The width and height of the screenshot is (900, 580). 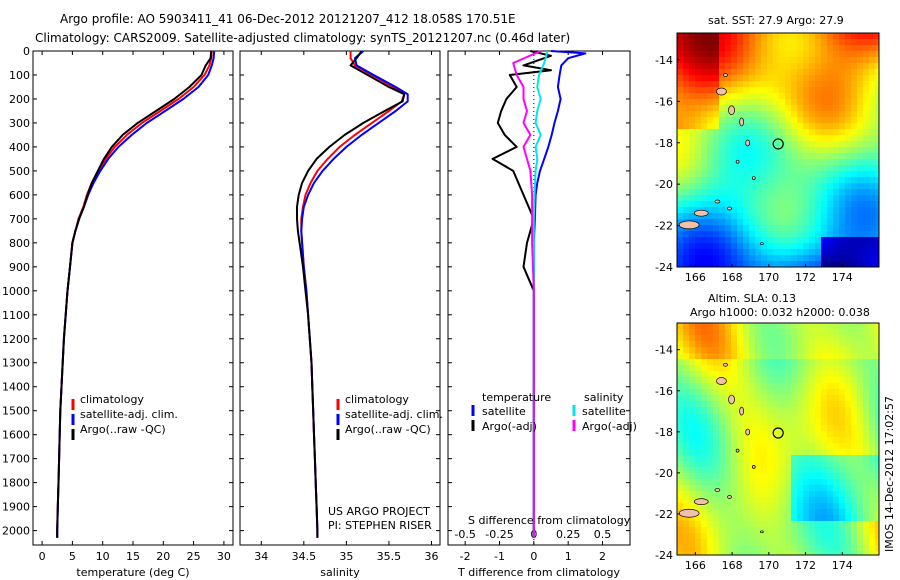 I want to click on island, so click(x=725, y=75).